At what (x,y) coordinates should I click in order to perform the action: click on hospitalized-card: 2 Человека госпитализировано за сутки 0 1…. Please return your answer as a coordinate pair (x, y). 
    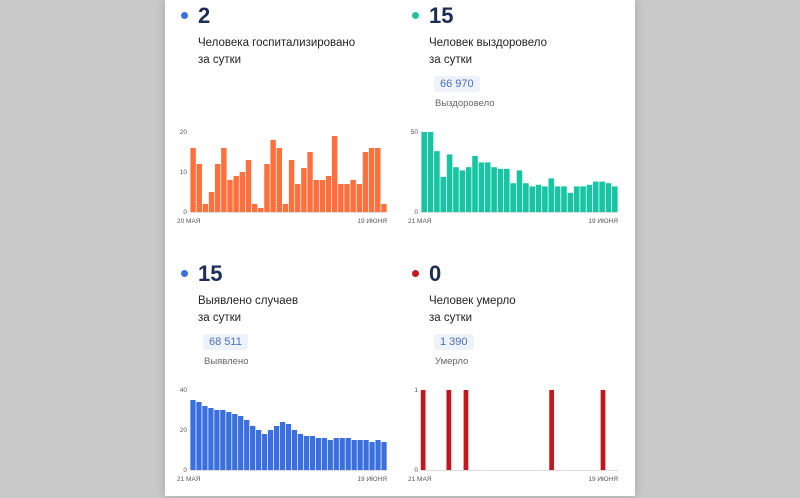
    Looking at the image, I should click on (287, 120).